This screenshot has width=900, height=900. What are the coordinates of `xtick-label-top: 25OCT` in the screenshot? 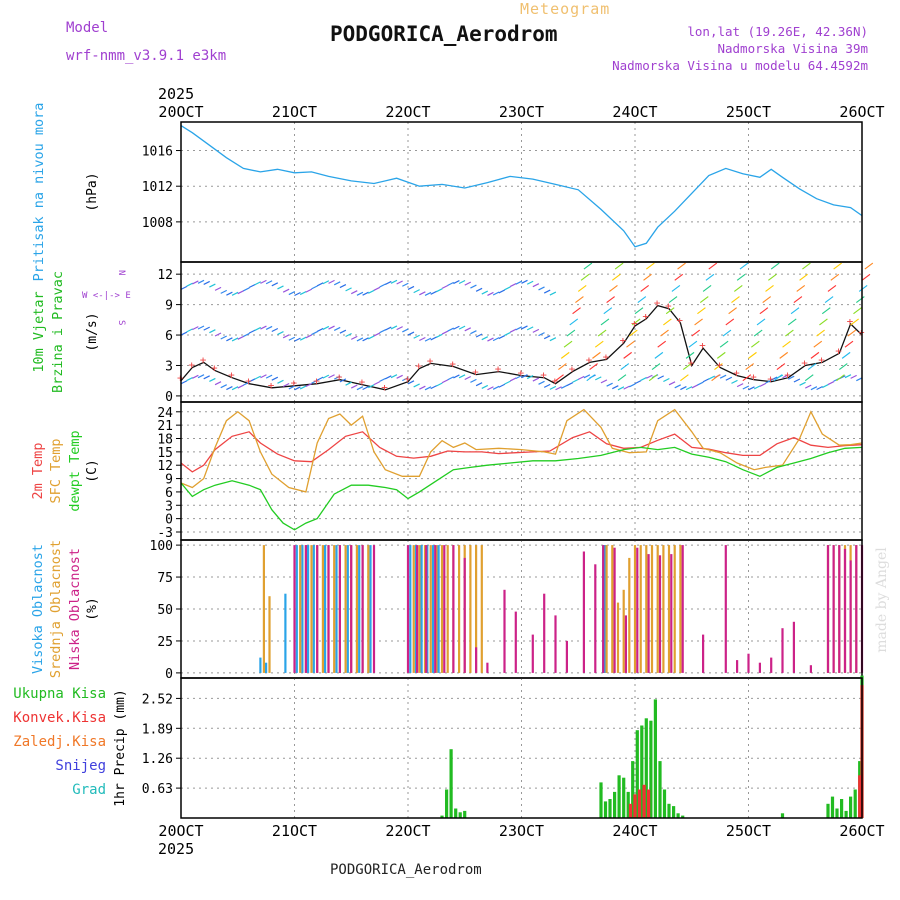 It's located at (748, 112).